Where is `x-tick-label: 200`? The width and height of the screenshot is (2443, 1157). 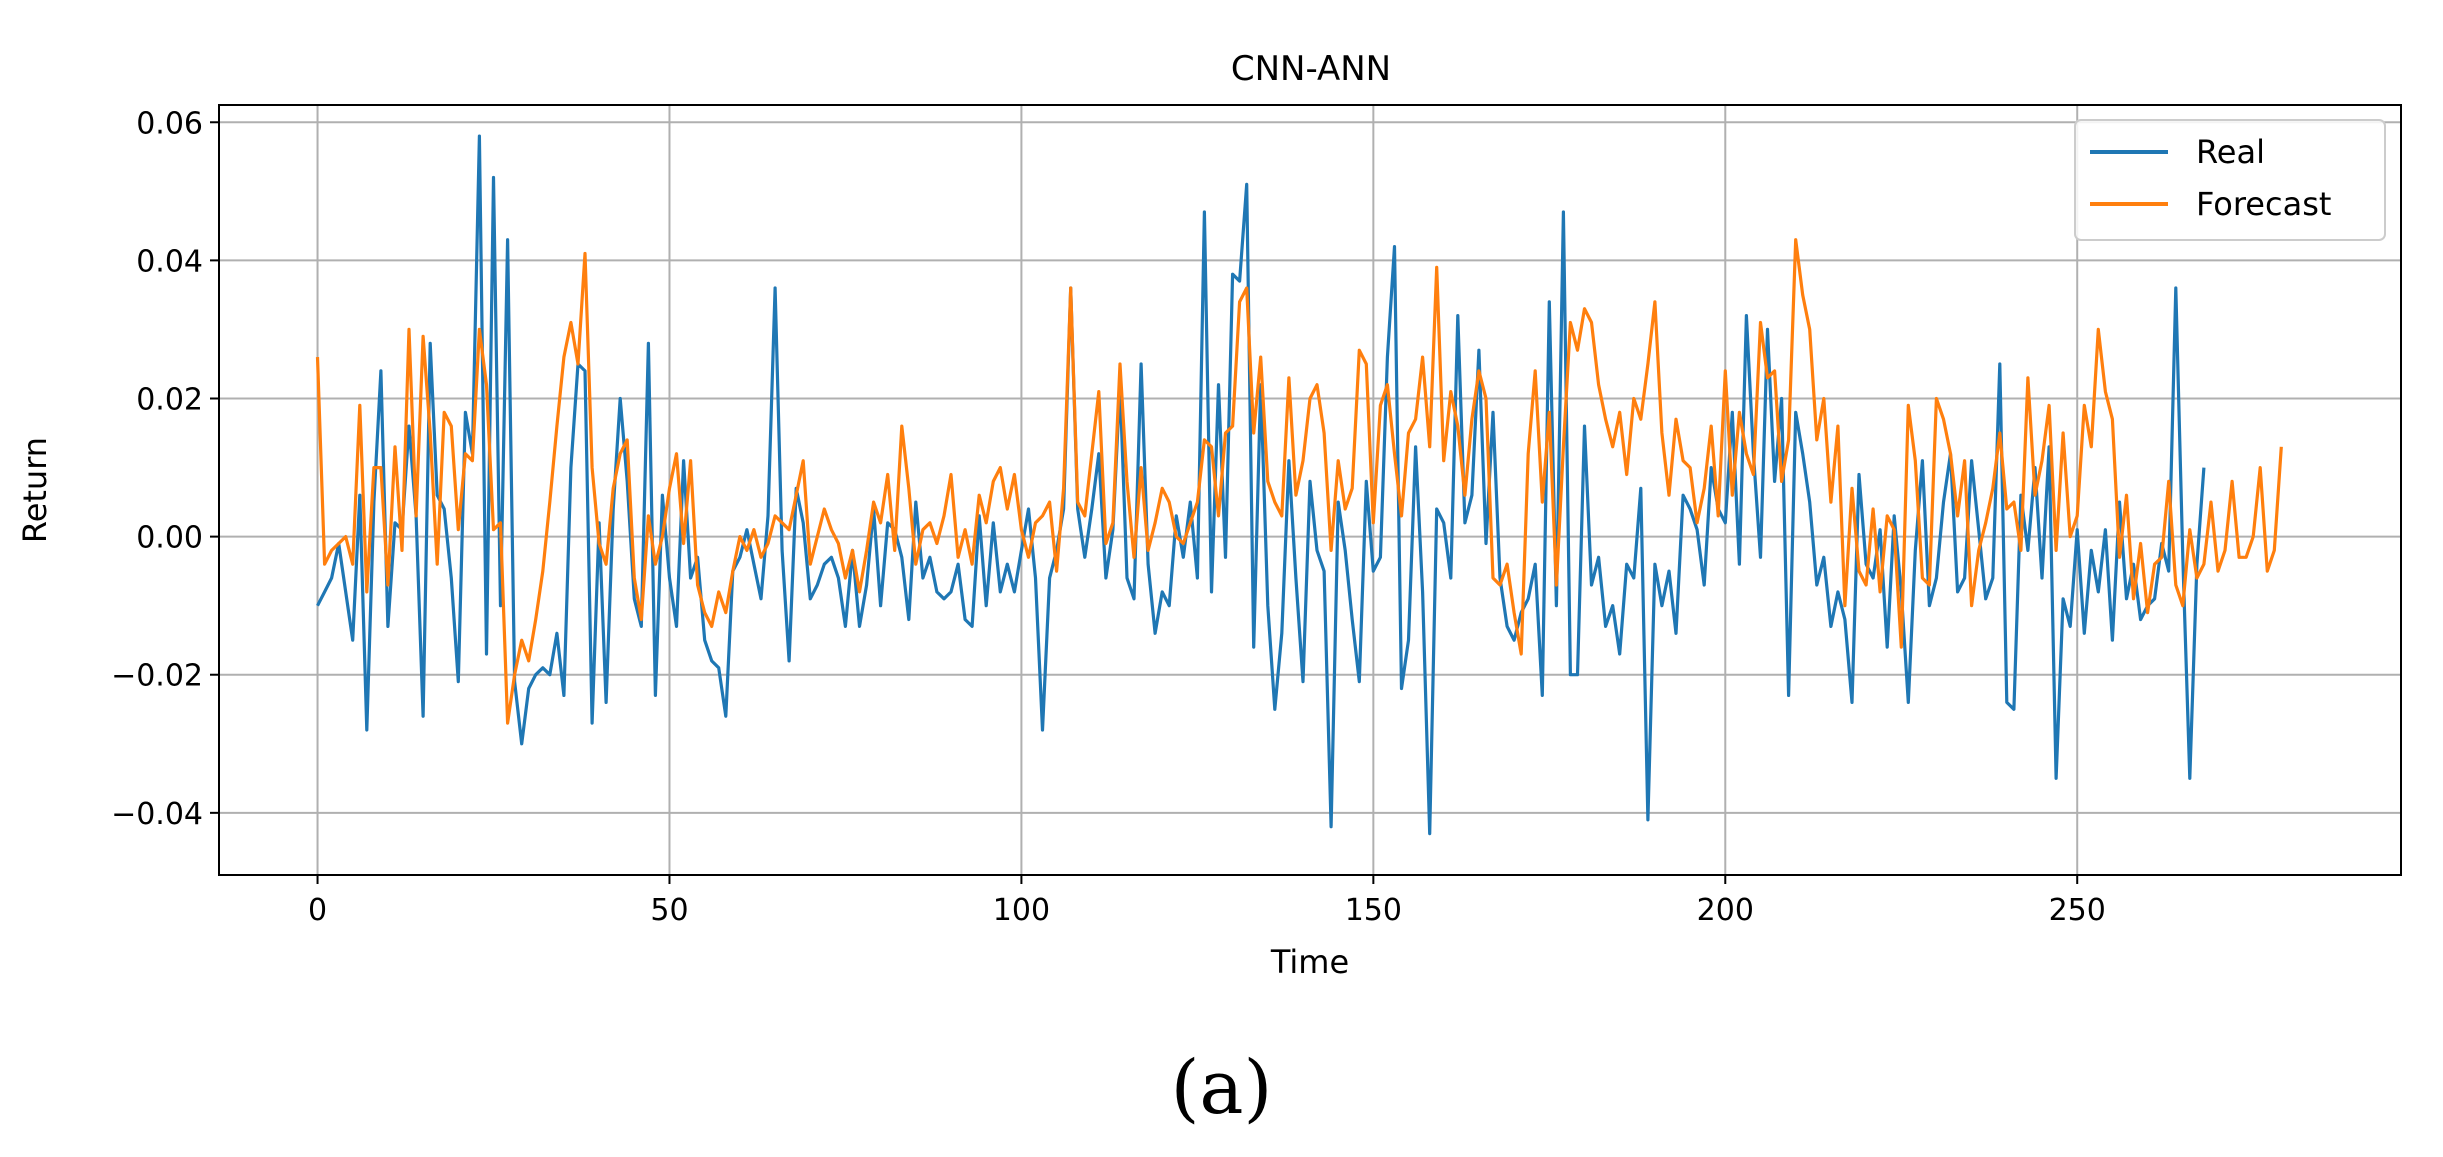 x-tick-label: 200 is located at coordinates (1725, 910).